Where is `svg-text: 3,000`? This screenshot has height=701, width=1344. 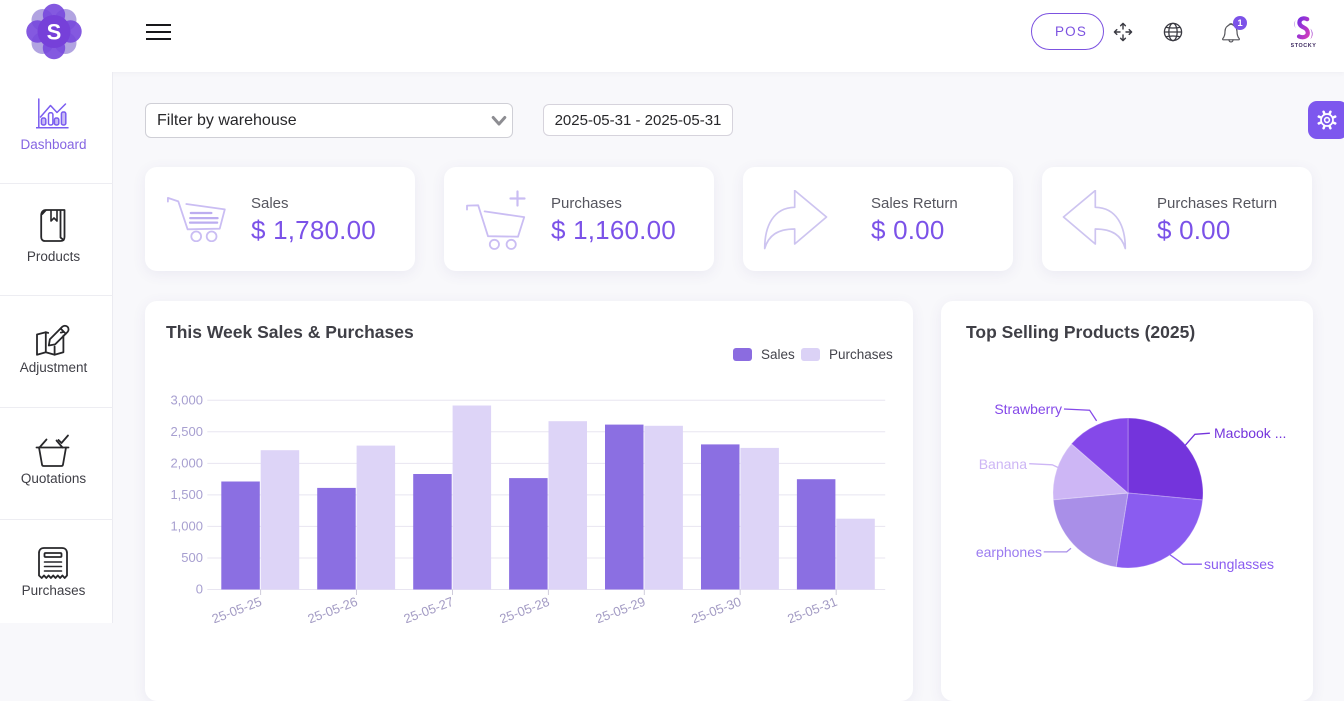
svg-text: 3,000 is located at coordinates (186, 400).